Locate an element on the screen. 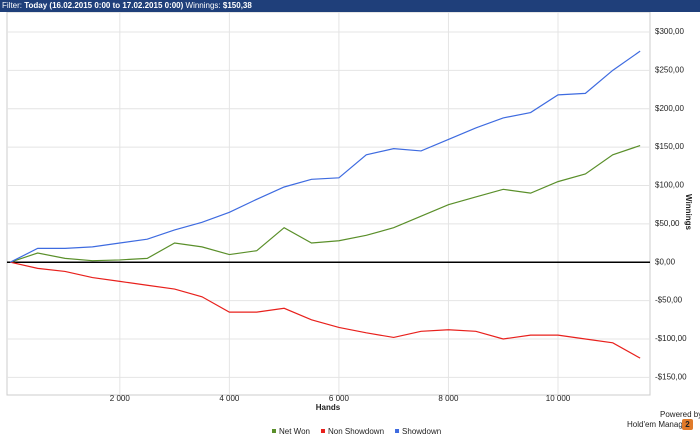 The height and width of the screenshot is (439, 700). y-tick-label: -$150,00 is located at coordinates (671, 376).